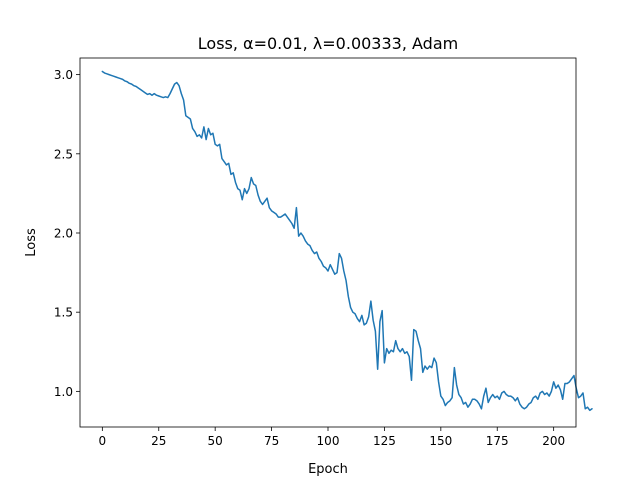 This screenshot has height=480, width=640. Describe the element at coordinates (328, 469) in the screenshot. I see `x-axis-label: Epoch` at that location.